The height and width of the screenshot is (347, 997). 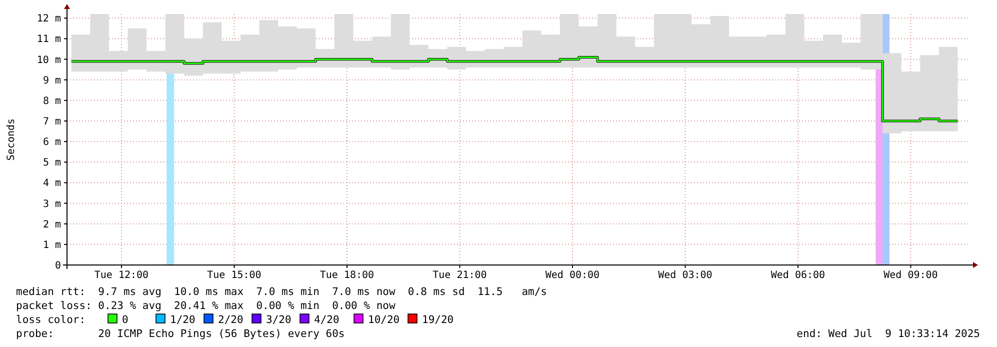 What do you see at coordinates (347, 275) in the screenshot?
I see `x-tick-label: Tue 18:00` at bounding box center [347, 275].